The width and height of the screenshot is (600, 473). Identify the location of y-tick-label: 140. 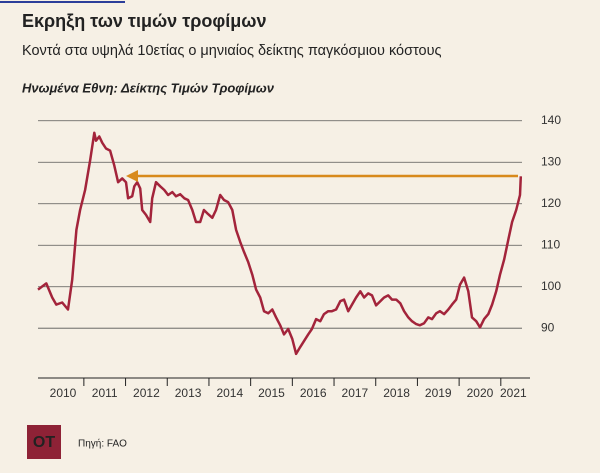
(551, 120).